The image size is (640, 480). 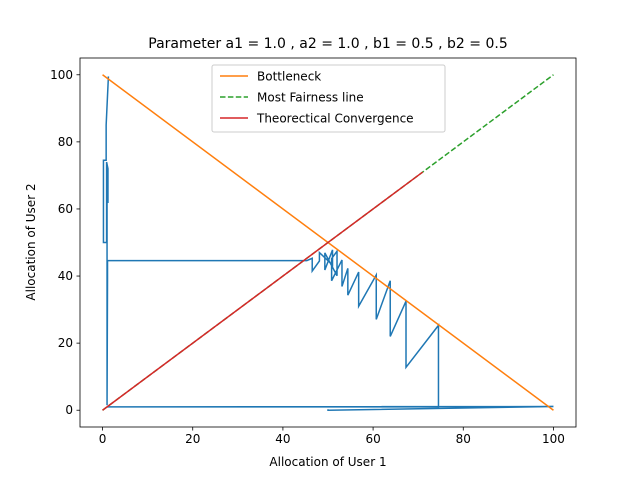 I want to click on x-tick-label: 100, so click(x=553, y=439).